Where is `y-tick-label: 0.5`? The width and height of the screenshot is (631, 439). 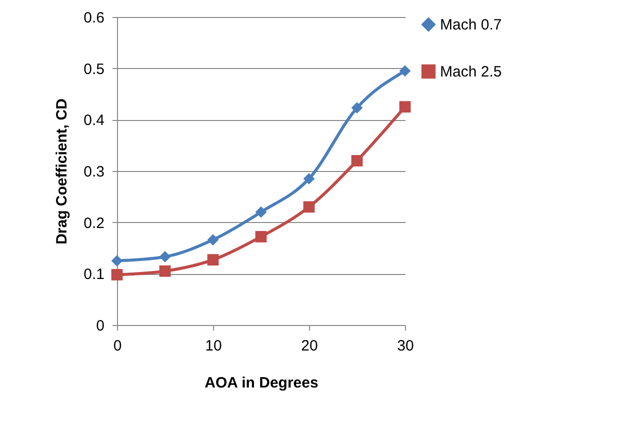 y-tick-label: 0.5 is located at coordinates (94, 69).